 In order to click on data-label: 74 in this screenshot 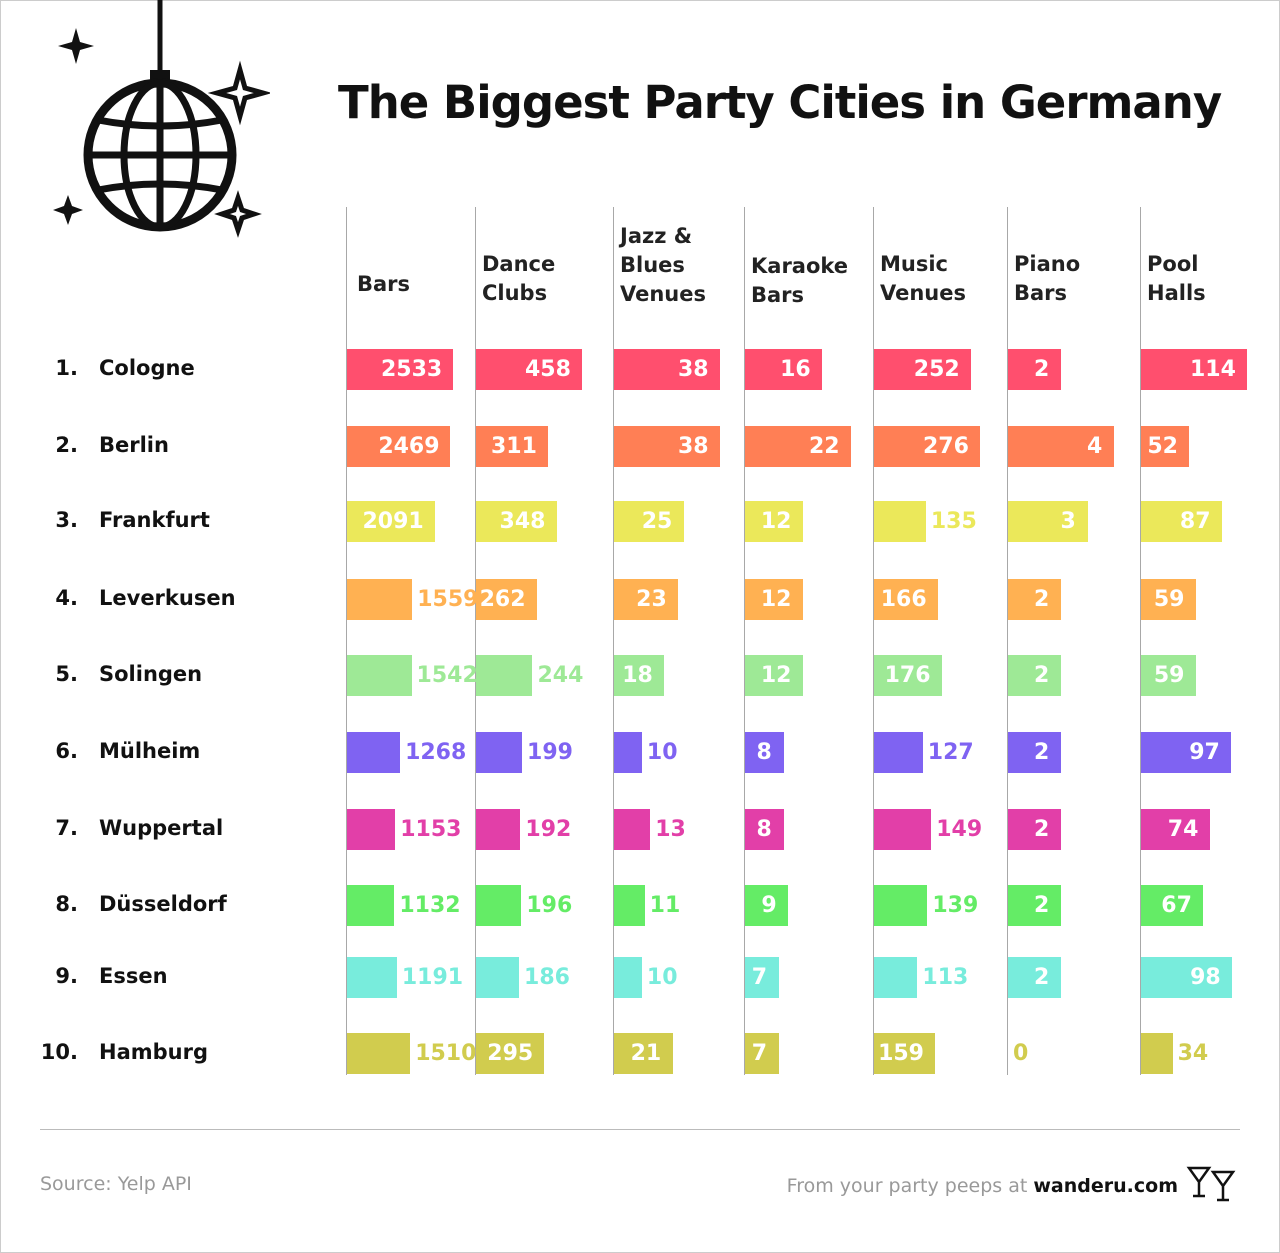, I will do `click(1183, 829)`.